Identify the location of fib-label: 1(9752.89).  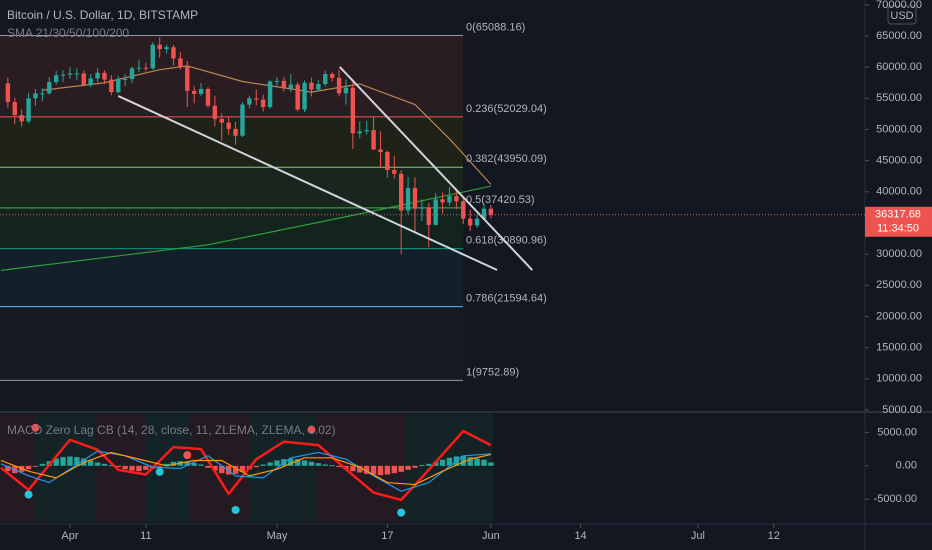
(492, 372).